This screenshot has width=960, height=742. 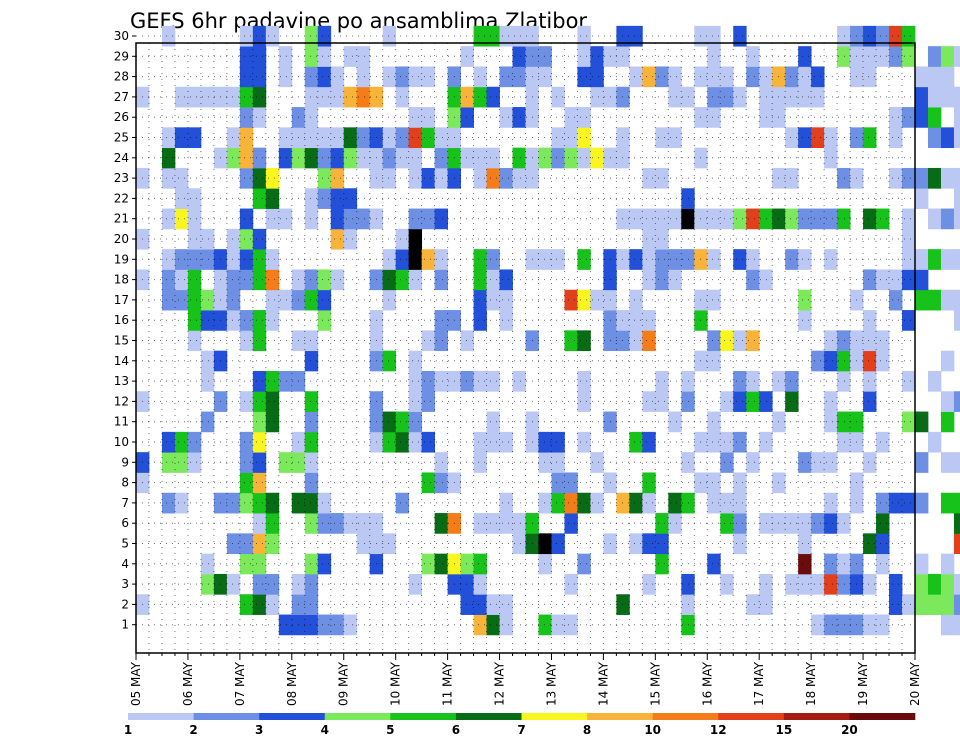 What do you see at coordinates (121, 381) in the screenshot?
I see `y-tick-label: 13` at bounding box center [121, 381].